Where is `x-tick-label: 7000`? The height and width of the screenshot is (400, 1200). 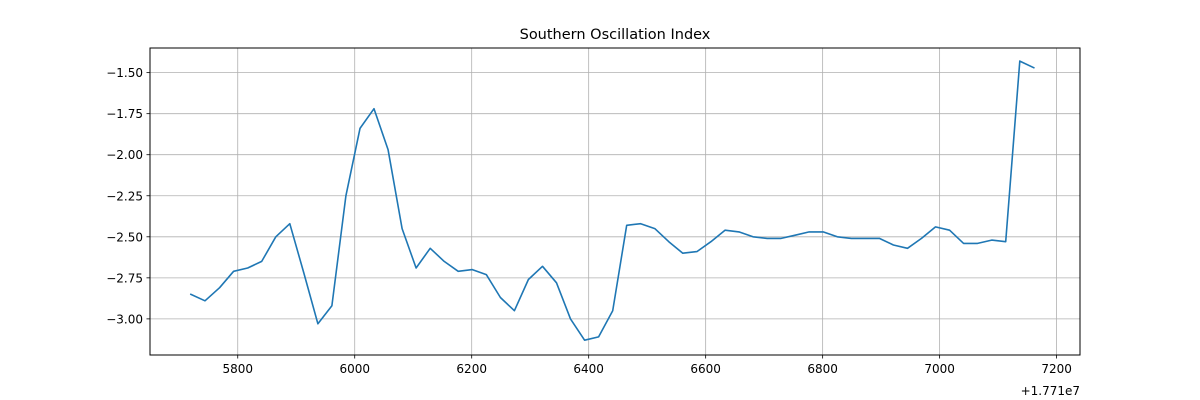
x-tick-label: 7000 is located at coordinates (939, 369).